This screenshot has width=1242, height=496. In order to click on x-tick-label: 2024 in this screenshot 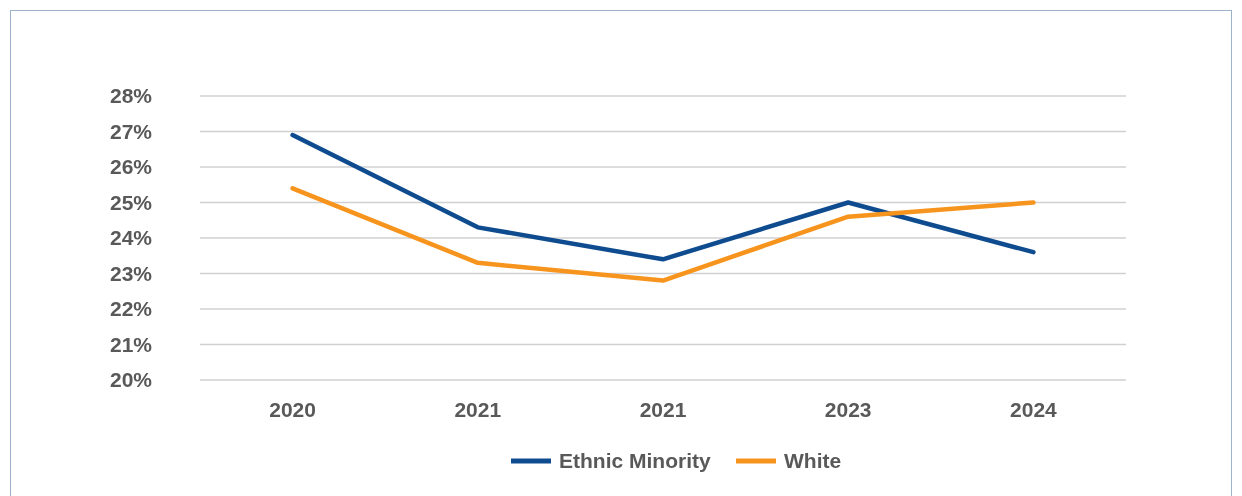, I will do `click(1034, 409)`.